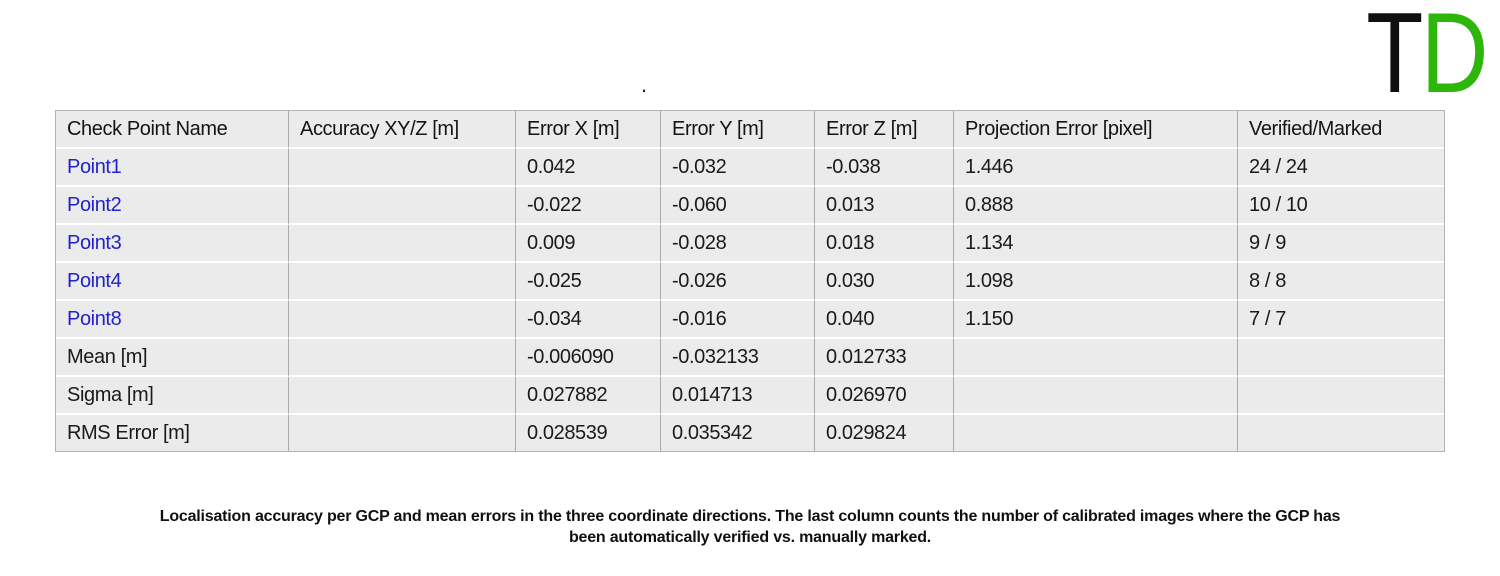 The height and width of the screenshot is (576, 1500). I want to click on verified-marked-cell: 7 / 7, so click(1341, 320).